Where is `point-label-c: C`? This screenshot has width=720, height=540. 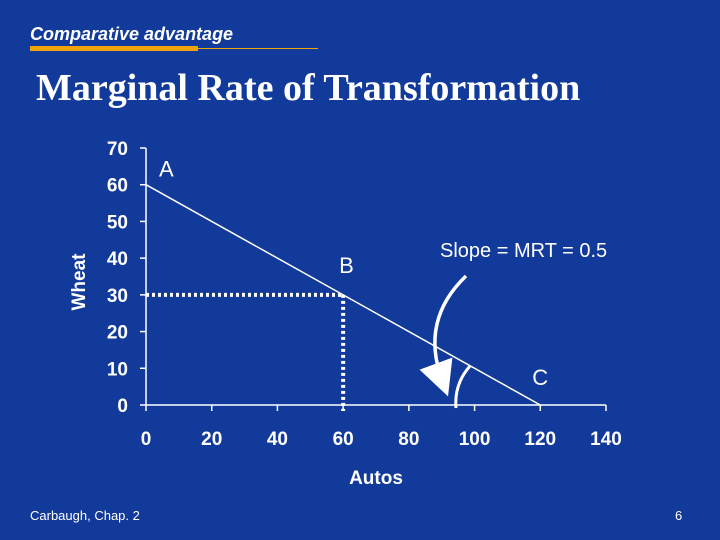 point-label-c: C is located at coordinates (540, 377).